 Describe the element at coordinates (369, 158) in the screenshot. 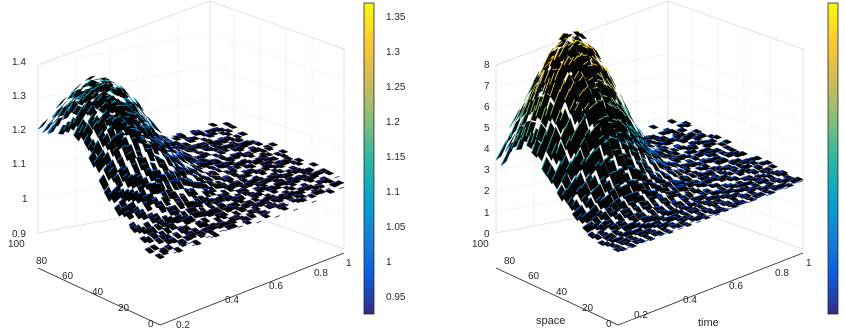

I see `colorbar-gradient` at that location.